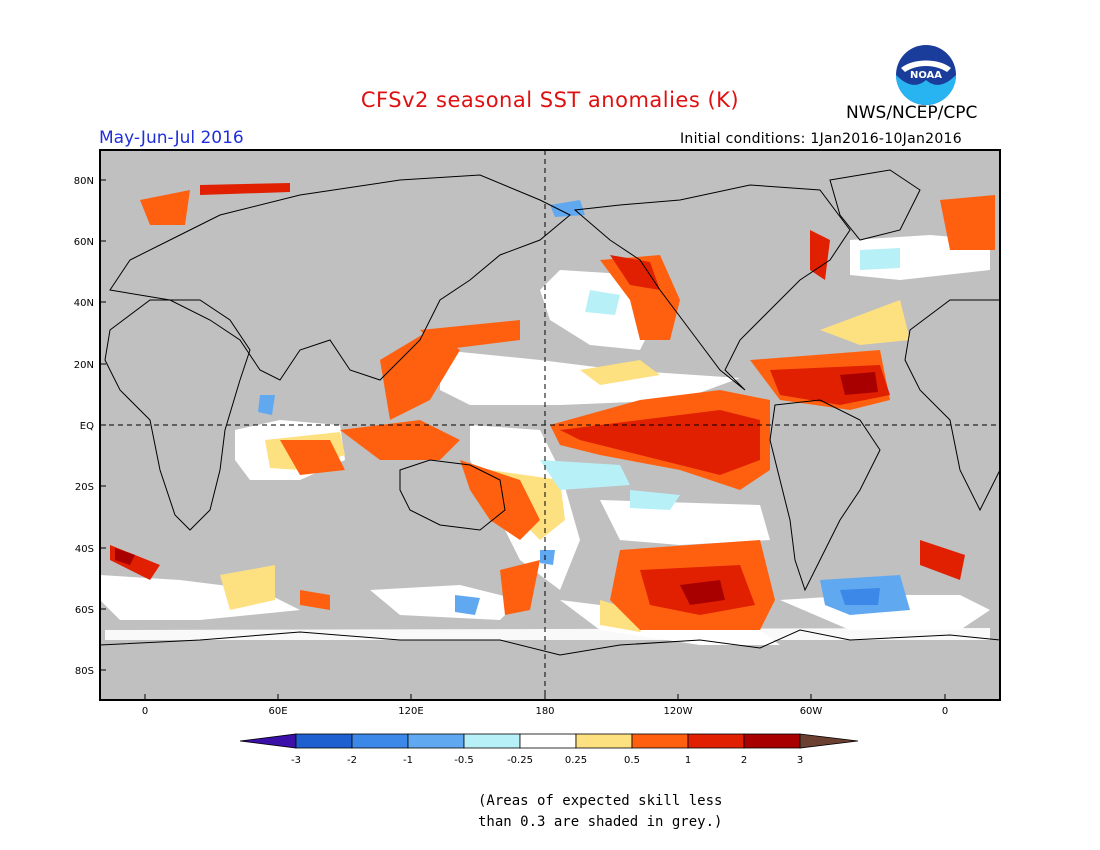 The width and height of the screenshot is (1100, 850). I want to click on colorbar-label: 3, so click(800, 760).